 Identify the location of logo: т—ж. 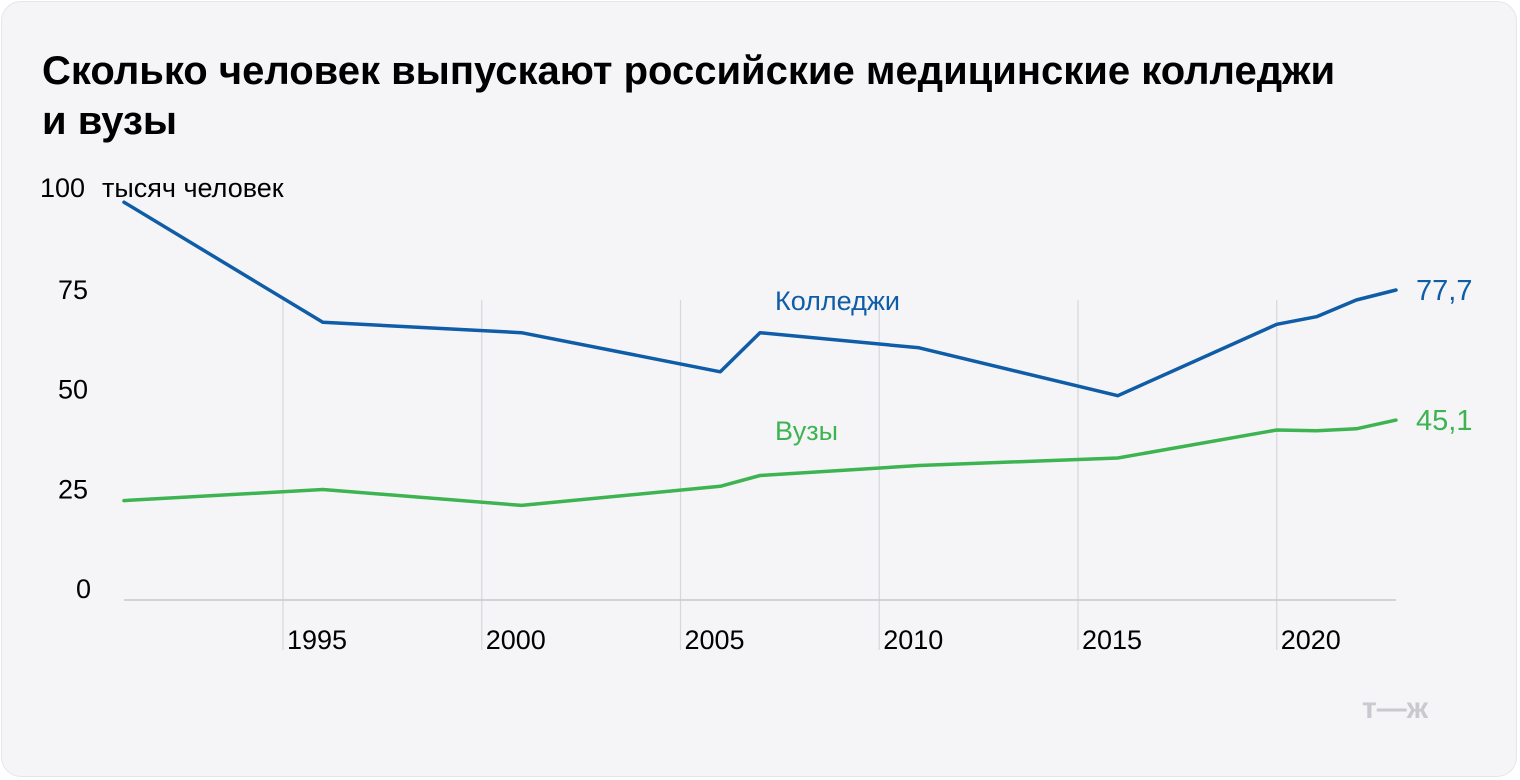
(1395, 708).